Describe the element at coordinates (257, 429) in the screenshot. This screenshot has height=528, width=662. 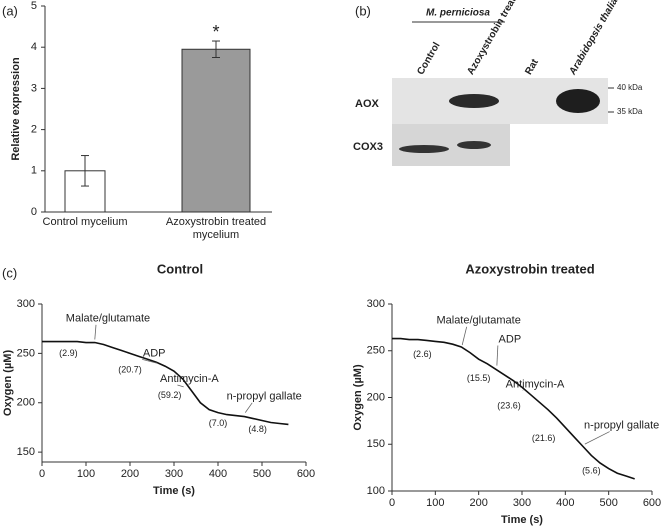
I see `rate-label: (4.8)` at that location.